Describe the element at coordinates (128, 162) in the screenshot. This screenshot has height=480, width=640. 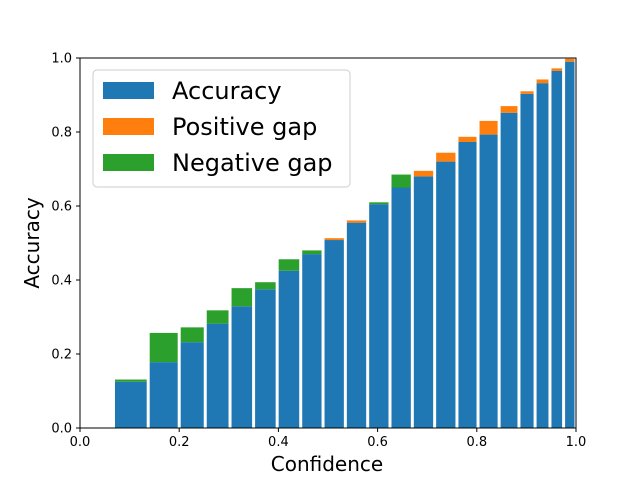
I see `legend-swatch-negative-gap` at that location.